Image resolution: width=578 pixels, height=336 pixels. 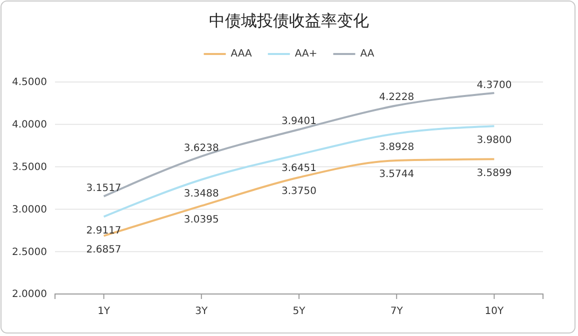 What do you see at coordinates (396, 148) in the screenshot?
I see `data-label: 3.8928` at bounding box center [396, 148].